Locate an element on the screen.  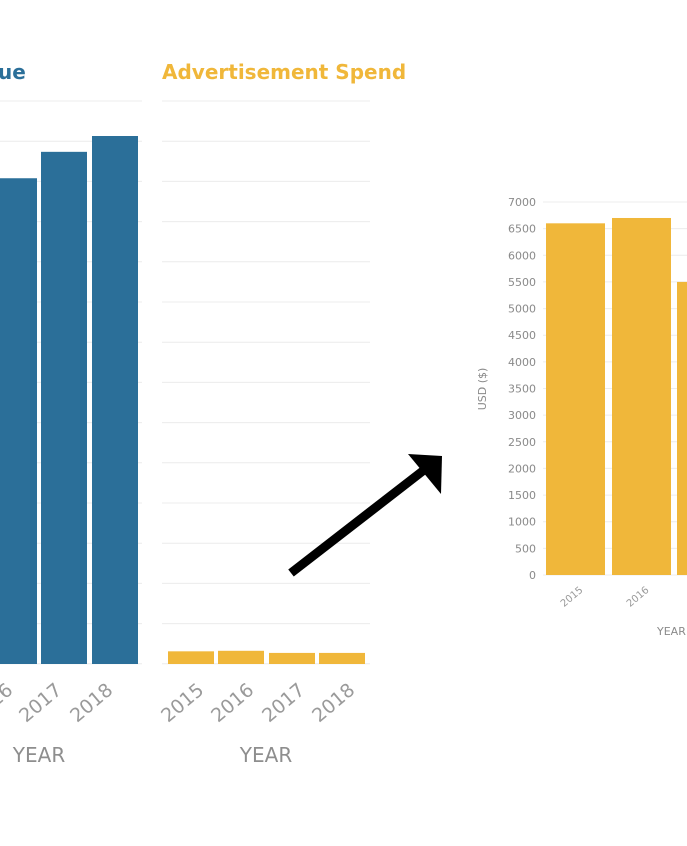
ad-spend-x-tick: 2016 is located at coordinates (232, 703).